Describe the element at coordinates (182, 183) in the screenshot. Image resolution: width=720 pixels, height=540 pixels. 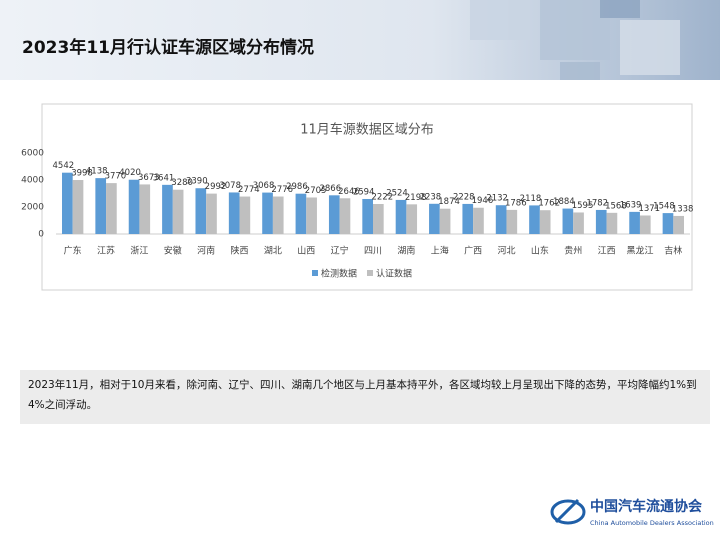
I see `value-label: 3280` at that location.